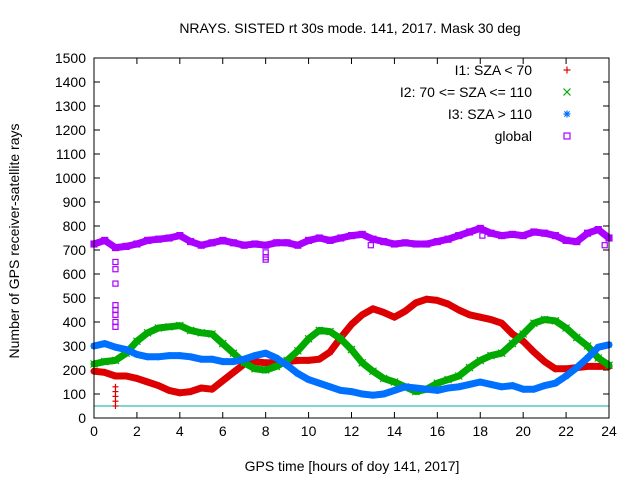 This screenshot has width=640, height=480. I want to click on x-axis-label: GPS time [hours of doy 141, 2017], so click(352, 466).